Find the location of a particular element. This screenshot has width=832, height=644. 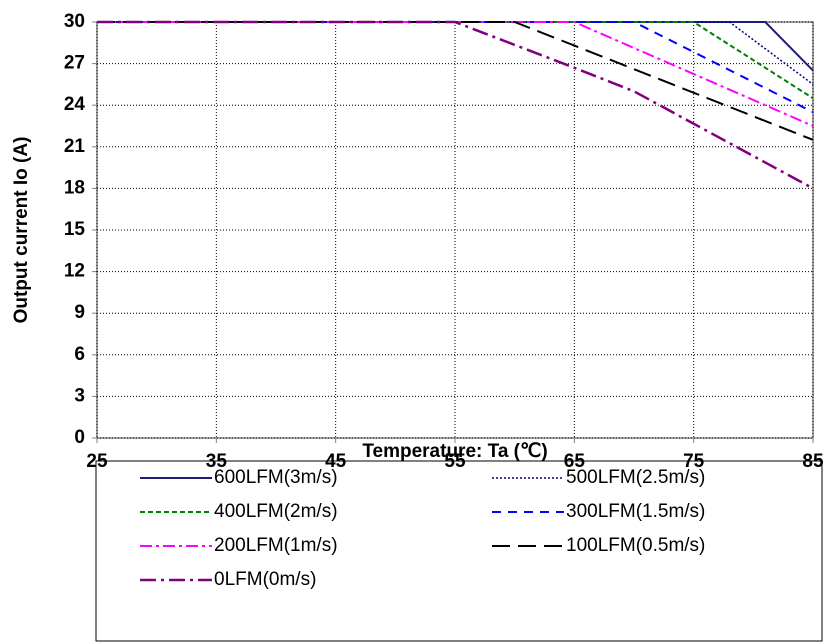

x-tick-label: 55 is located at coordinates (455, 461).